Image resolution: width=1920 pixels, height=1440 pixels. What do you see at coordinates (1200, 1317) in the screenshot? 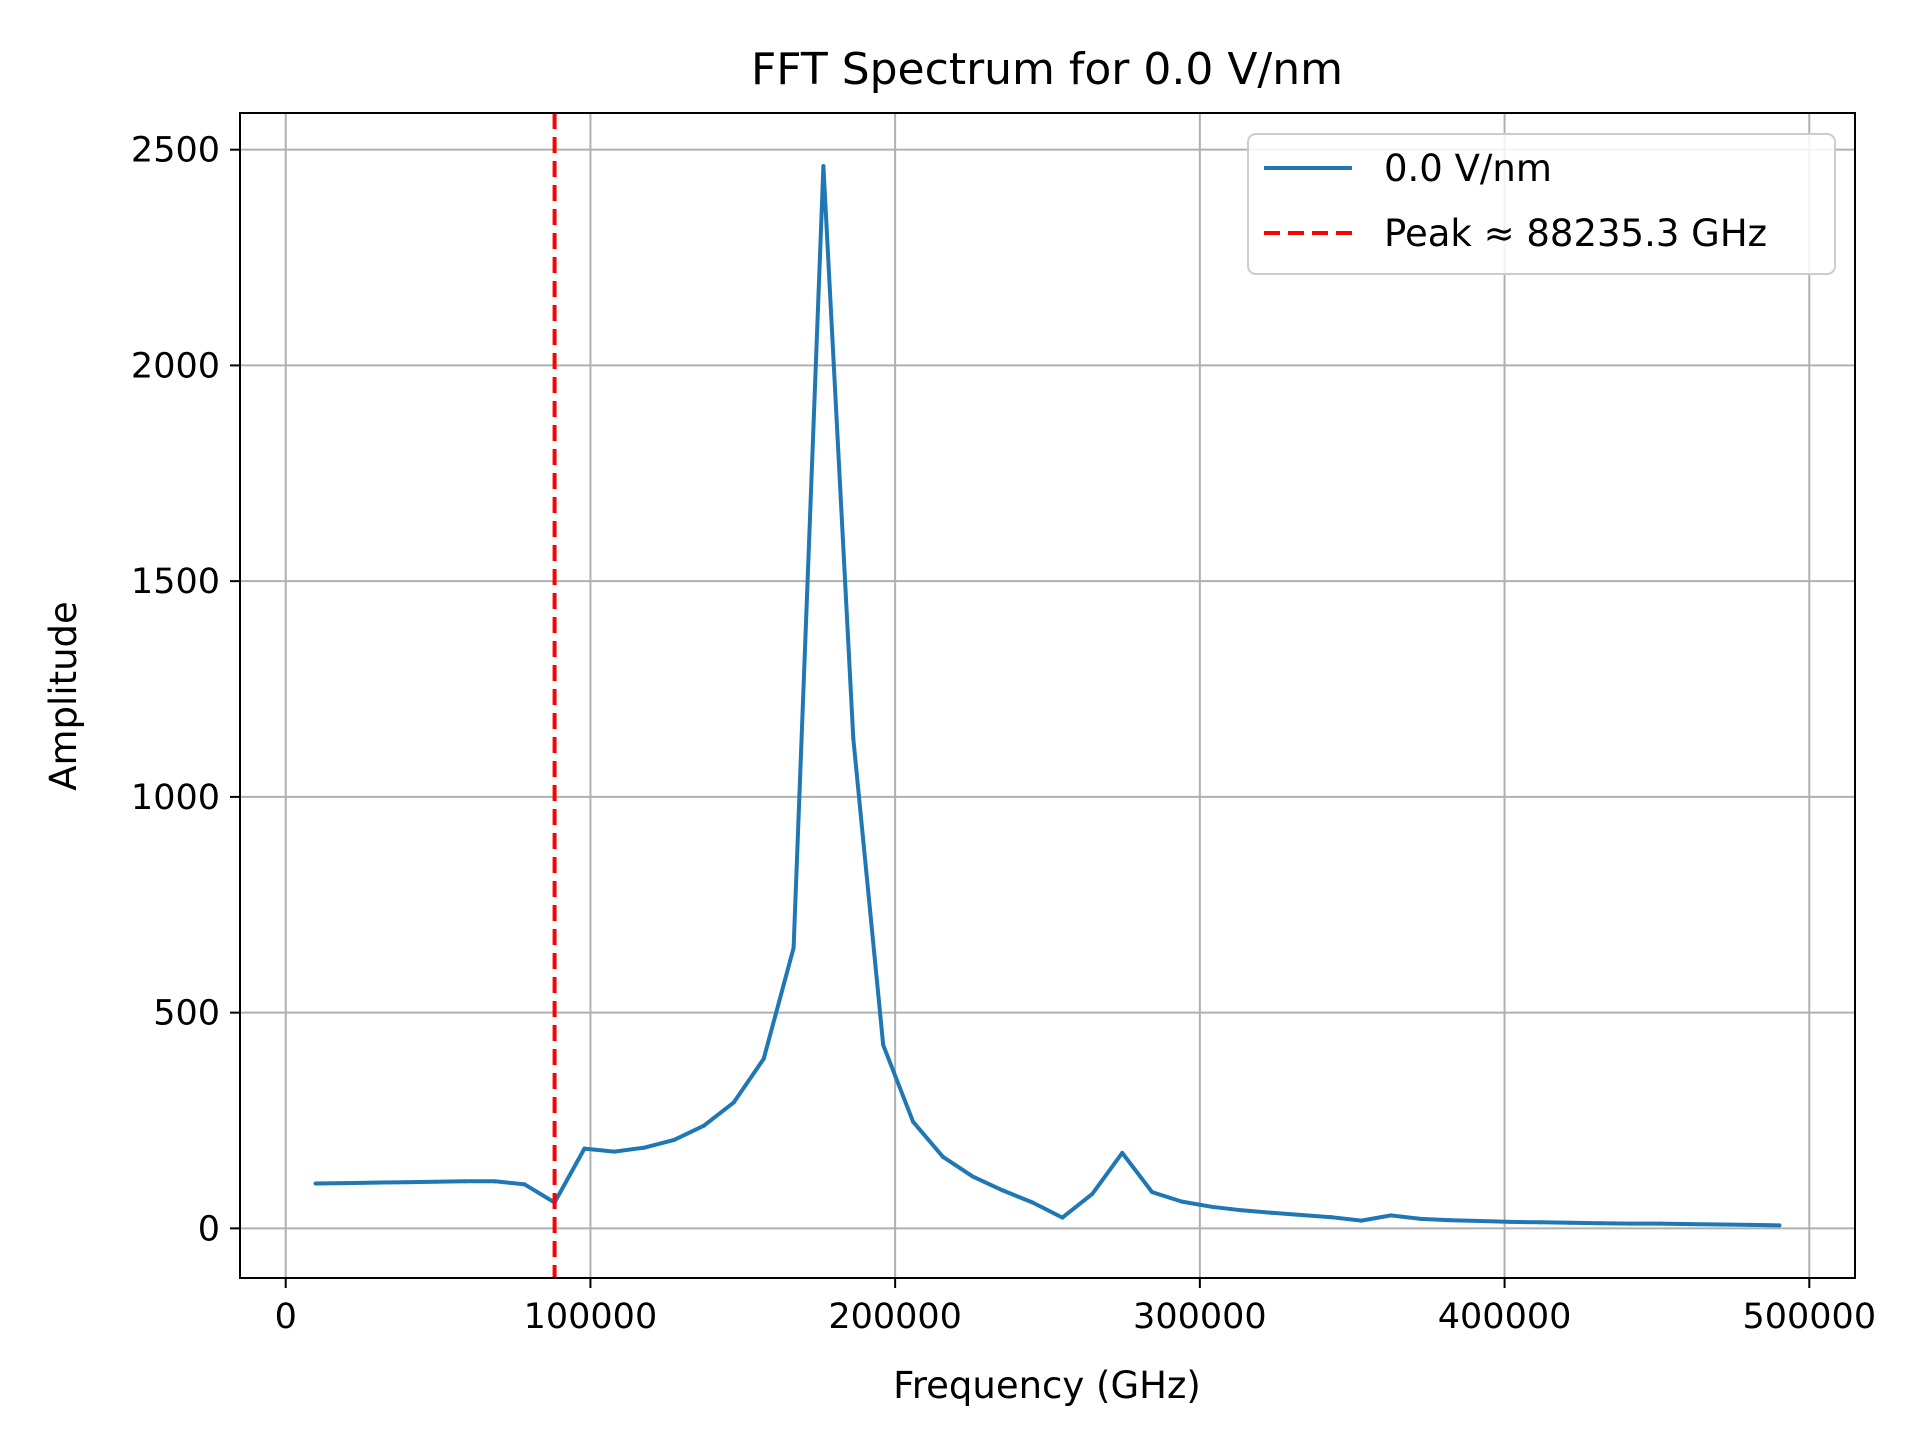
I see `x-tick-label: 300000` at bounding box center [1200, 1317].